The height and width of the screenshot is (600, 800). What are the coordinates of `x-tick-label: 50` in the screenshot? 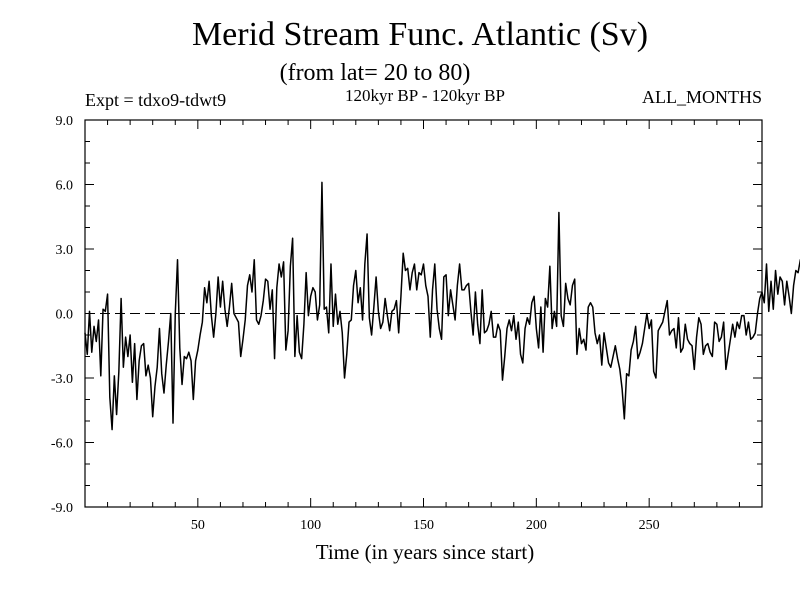 It's located at (198, 525).